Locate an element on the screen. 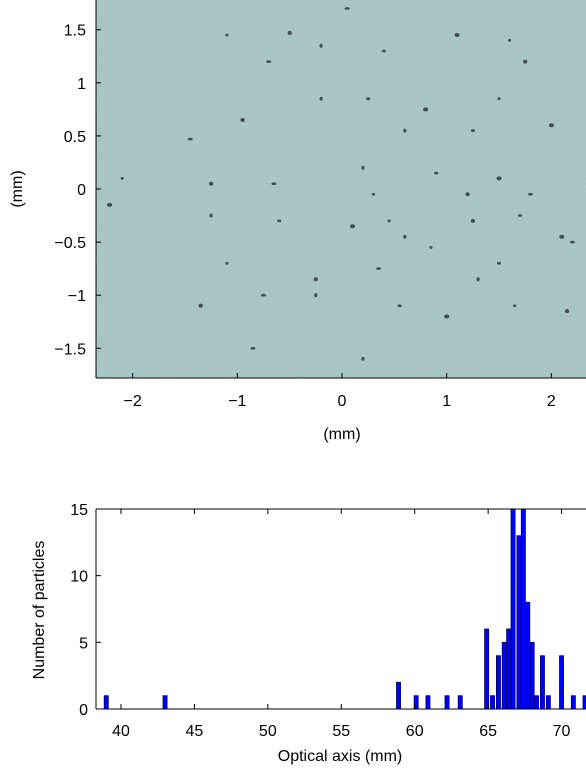 Image resolution: width=586 pixels, height=770 pixels. image-y-tick-label: 0.5 is located at coordinates (75, 137).